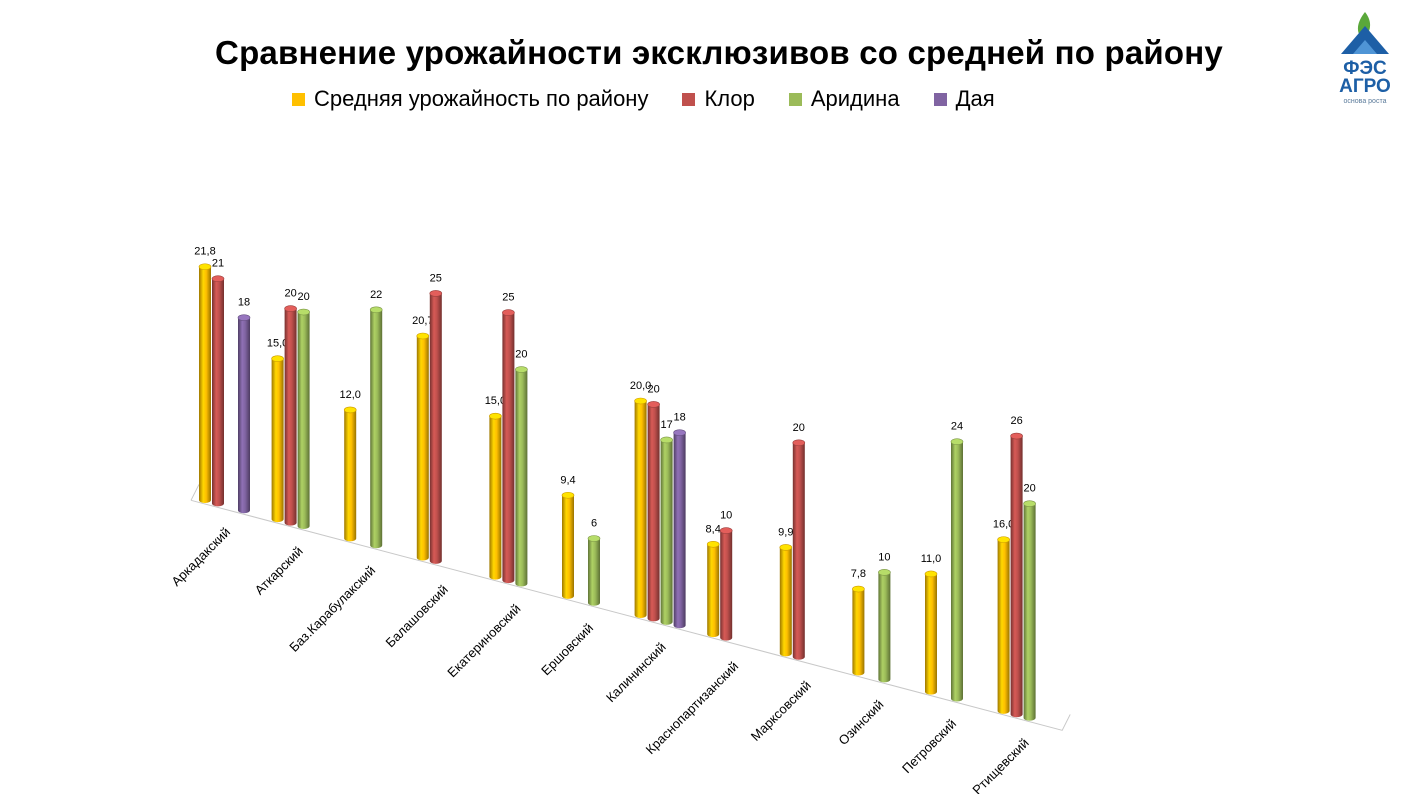 The image size is (1411, 794). What do you see at coordinates (417, 616) in the screenshot?
I see `category-label: Балашовский` at bounding box center [417, 616].